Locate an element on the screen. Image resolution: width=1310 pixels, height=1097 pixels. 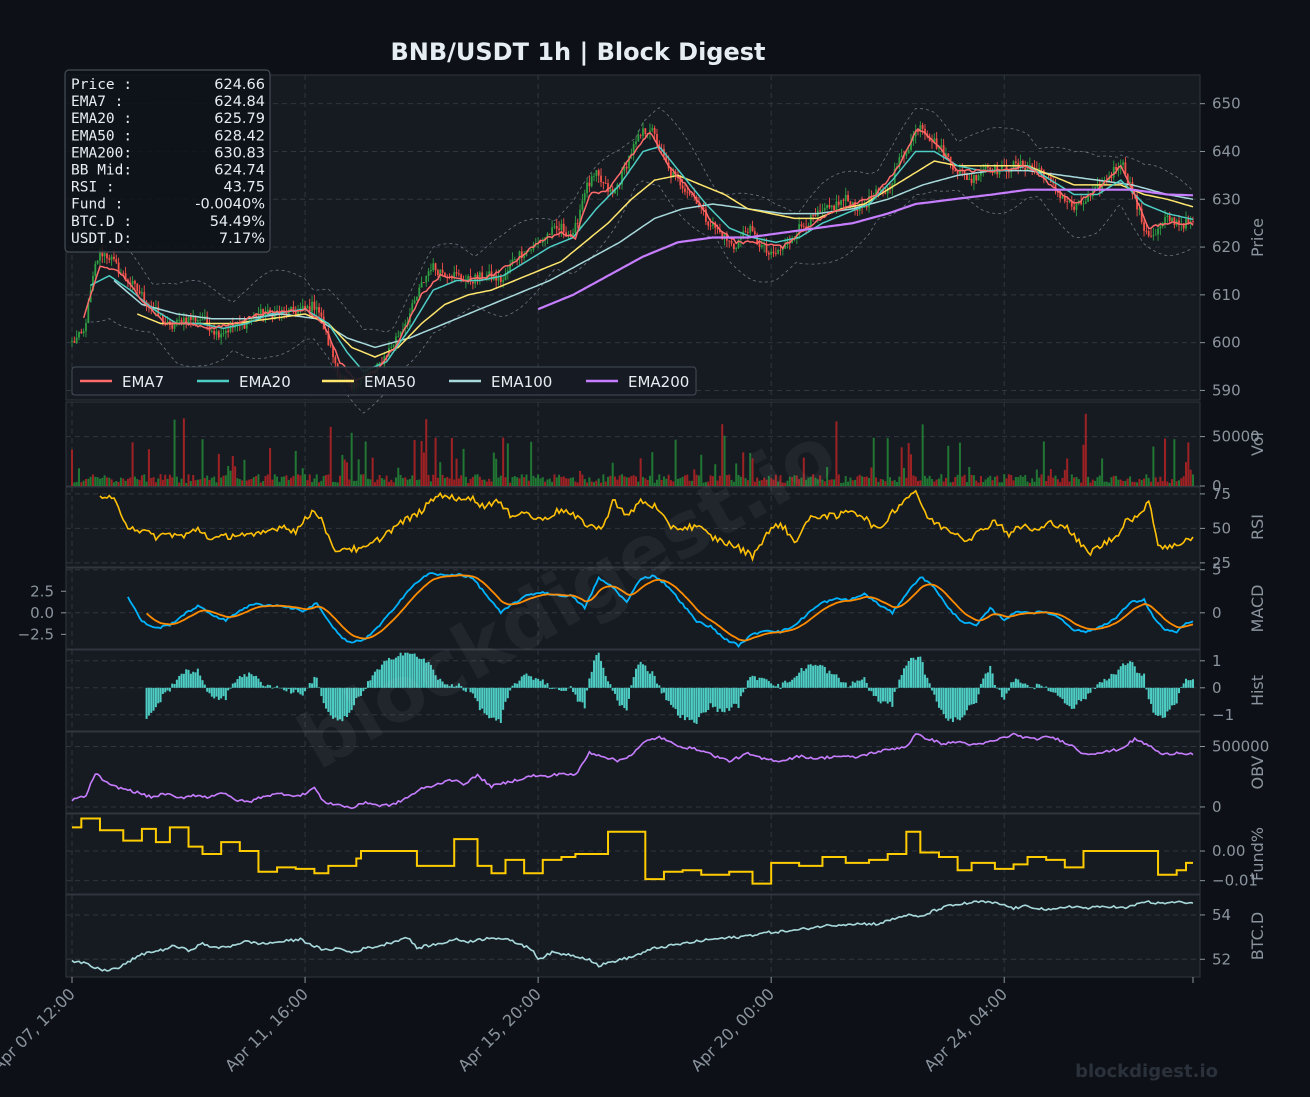
y-tick-label: 1 is located at coordinates (1217, 661).